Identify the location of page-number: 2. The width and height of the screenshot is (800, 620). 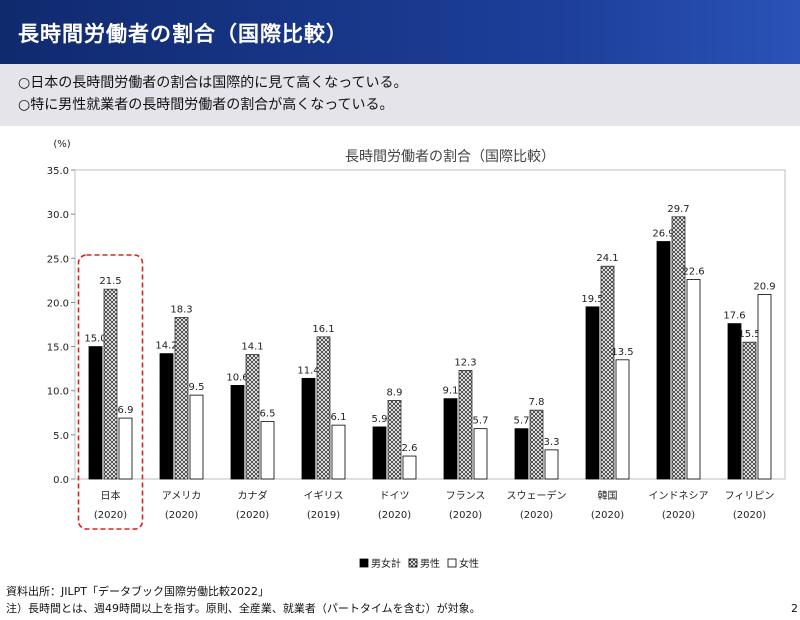
(794, 608).